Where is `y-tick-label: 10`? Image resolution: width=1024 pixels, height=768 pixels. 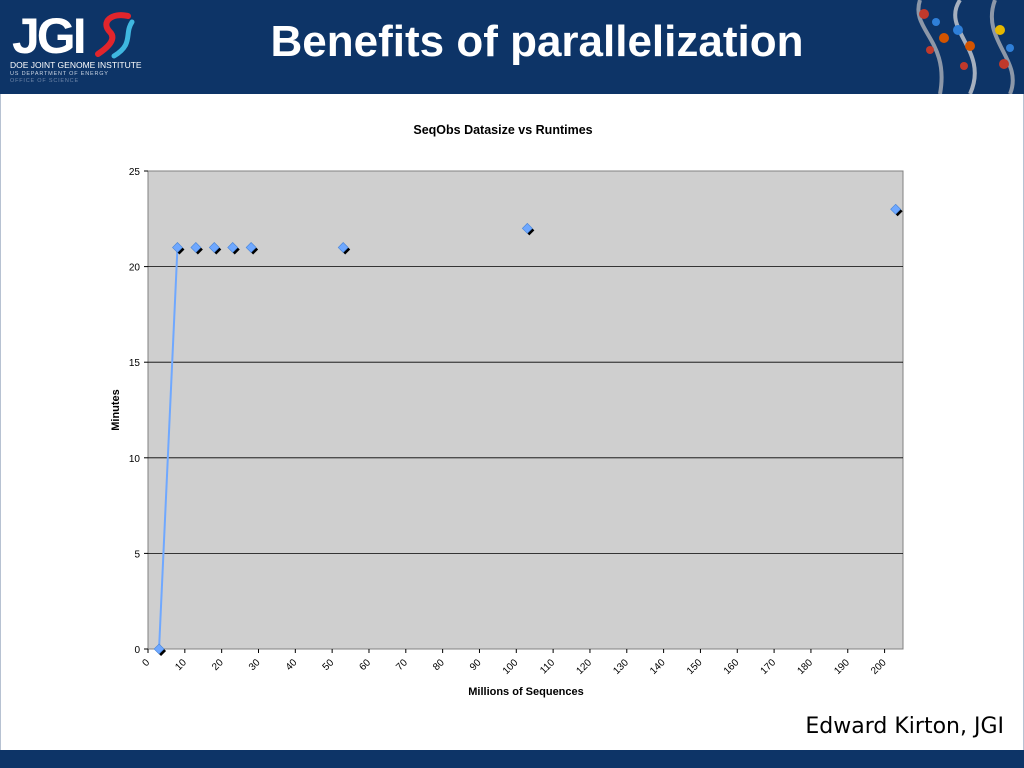 y-tick-label: 10 is located at coordinates (135, 459).